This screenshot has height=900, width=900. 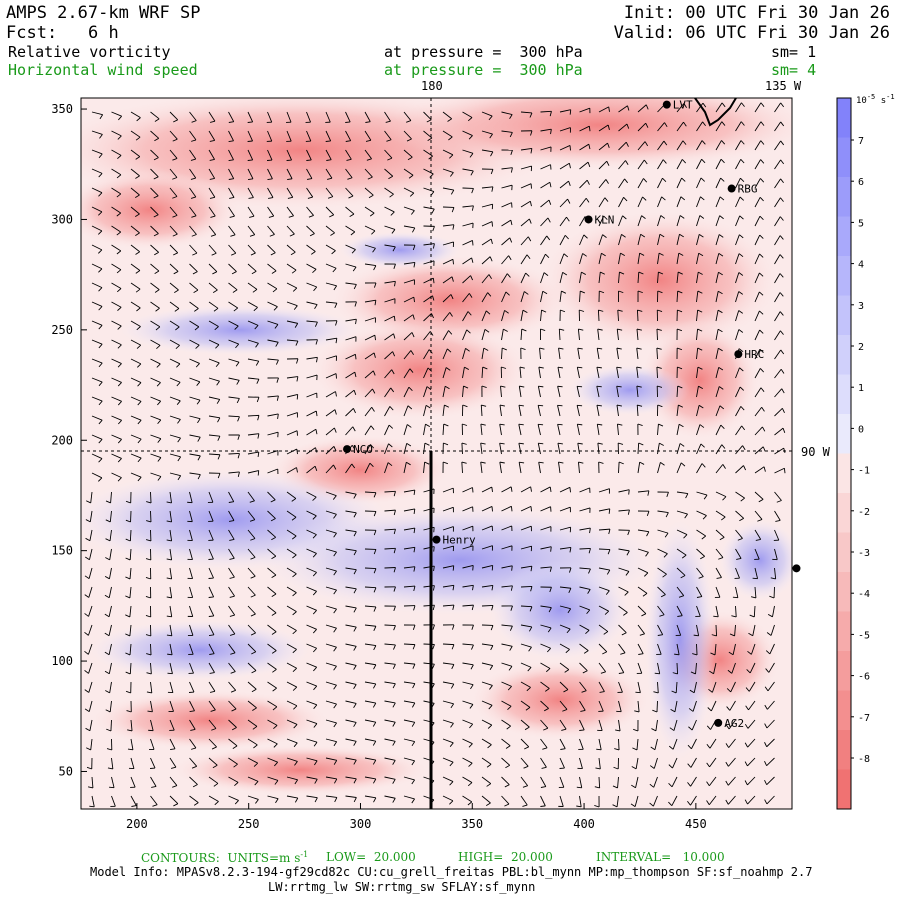 What do you see at coordinates (844, 276) in the screenshot?
I see `colorbar-swatch` at bounding box center [844, 276].